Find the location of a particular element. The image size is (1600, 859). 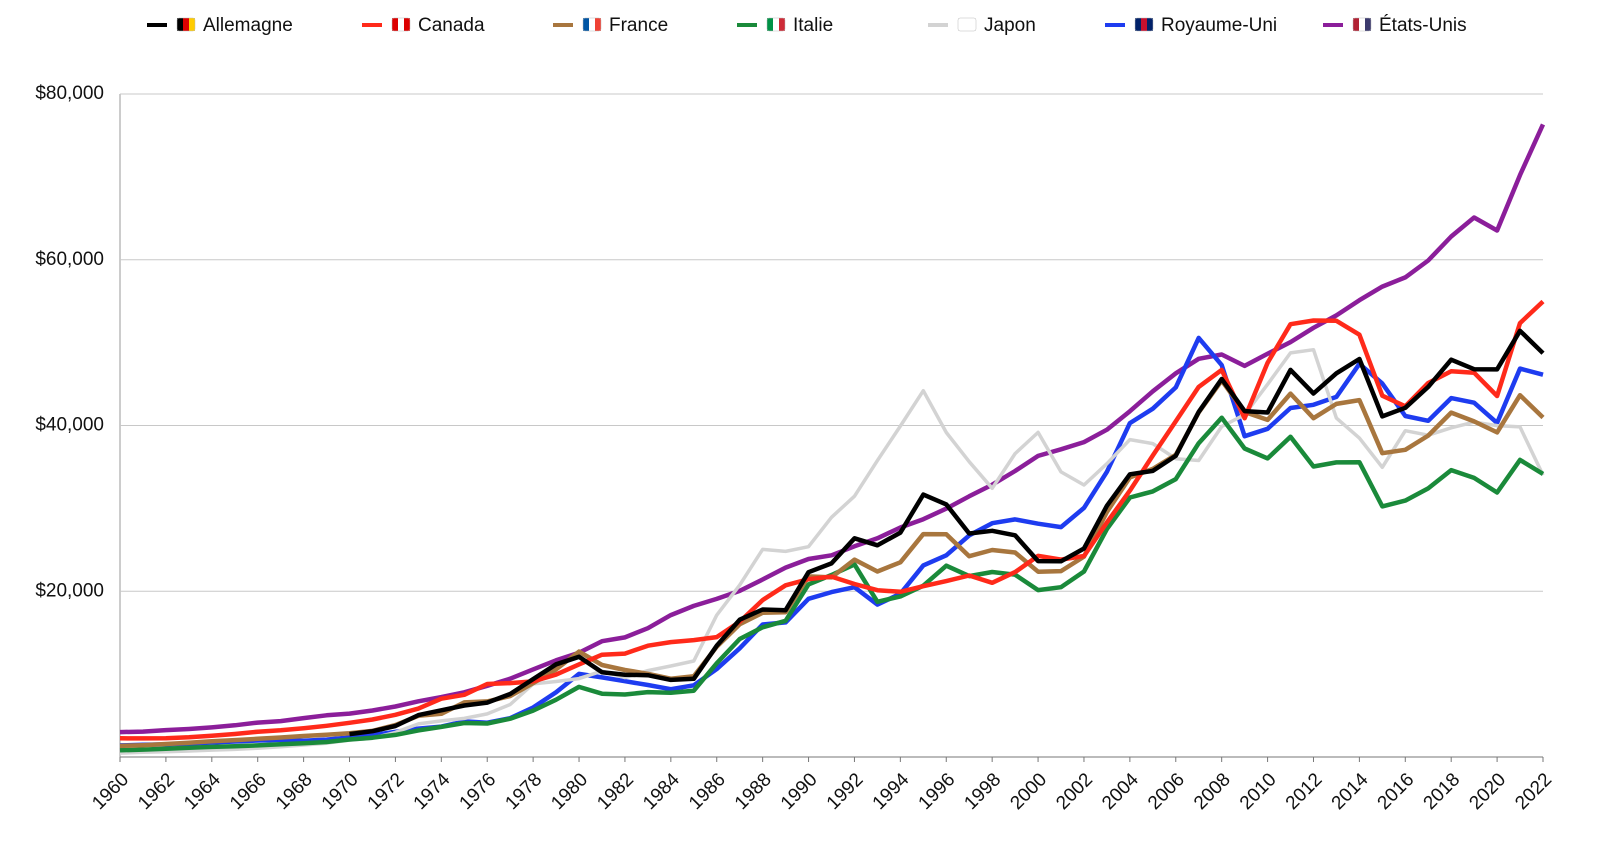

x-tick-label: 2016 is located at coordinates (1396, 791).